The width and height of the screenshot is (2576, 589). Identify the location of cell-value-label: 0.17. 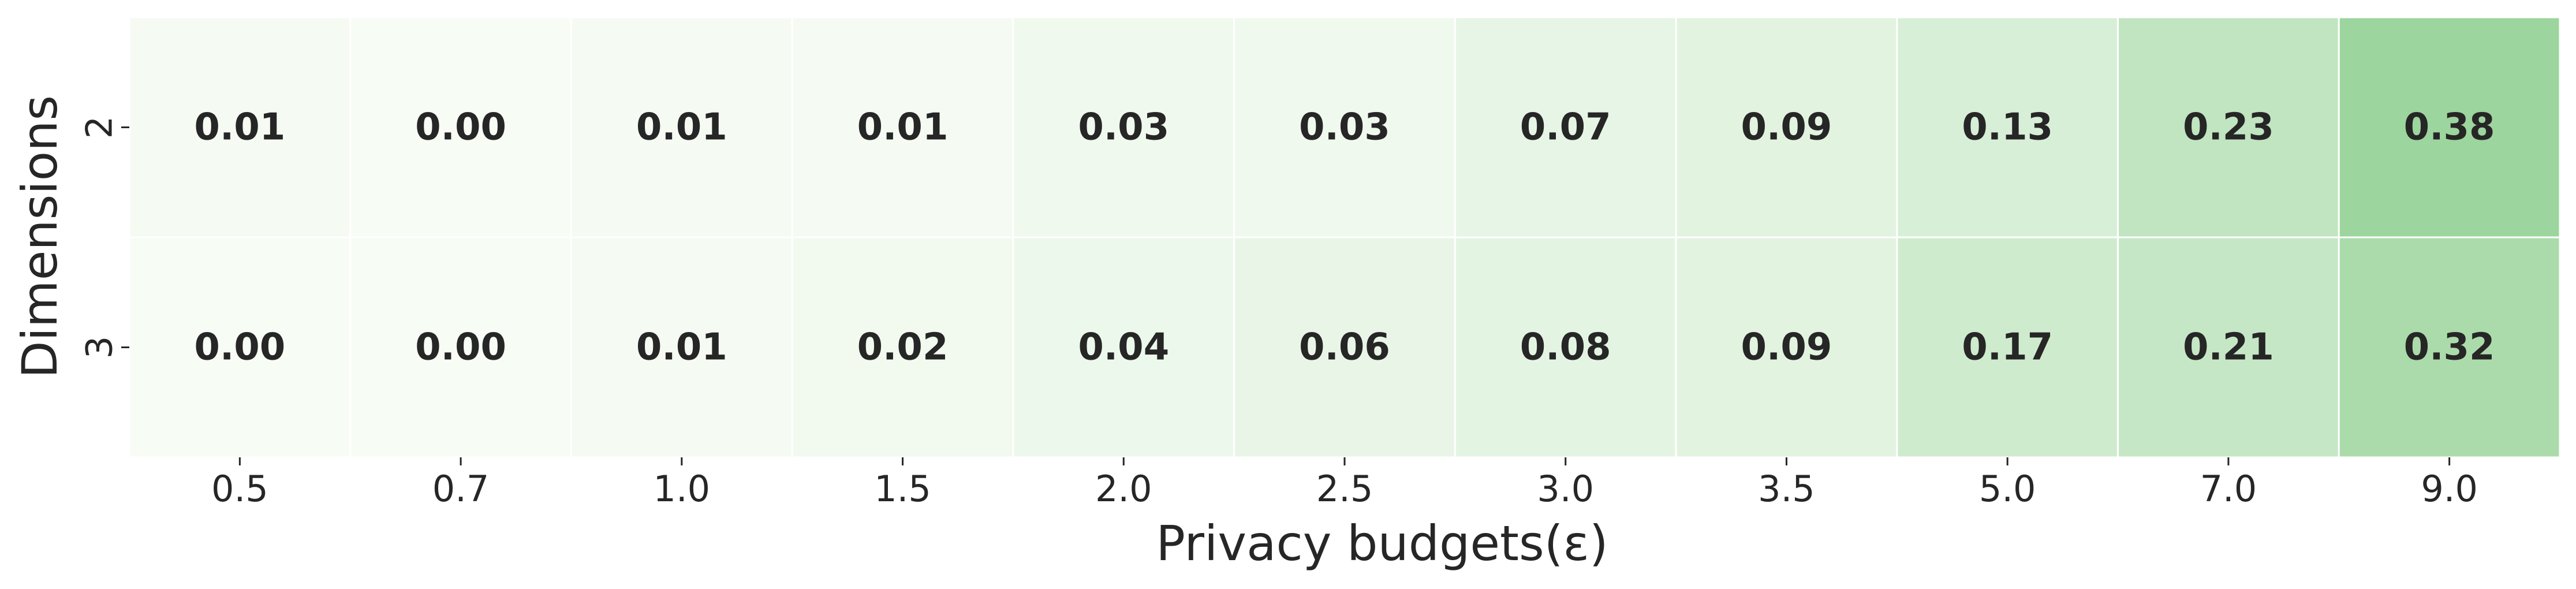
(2007, 347).